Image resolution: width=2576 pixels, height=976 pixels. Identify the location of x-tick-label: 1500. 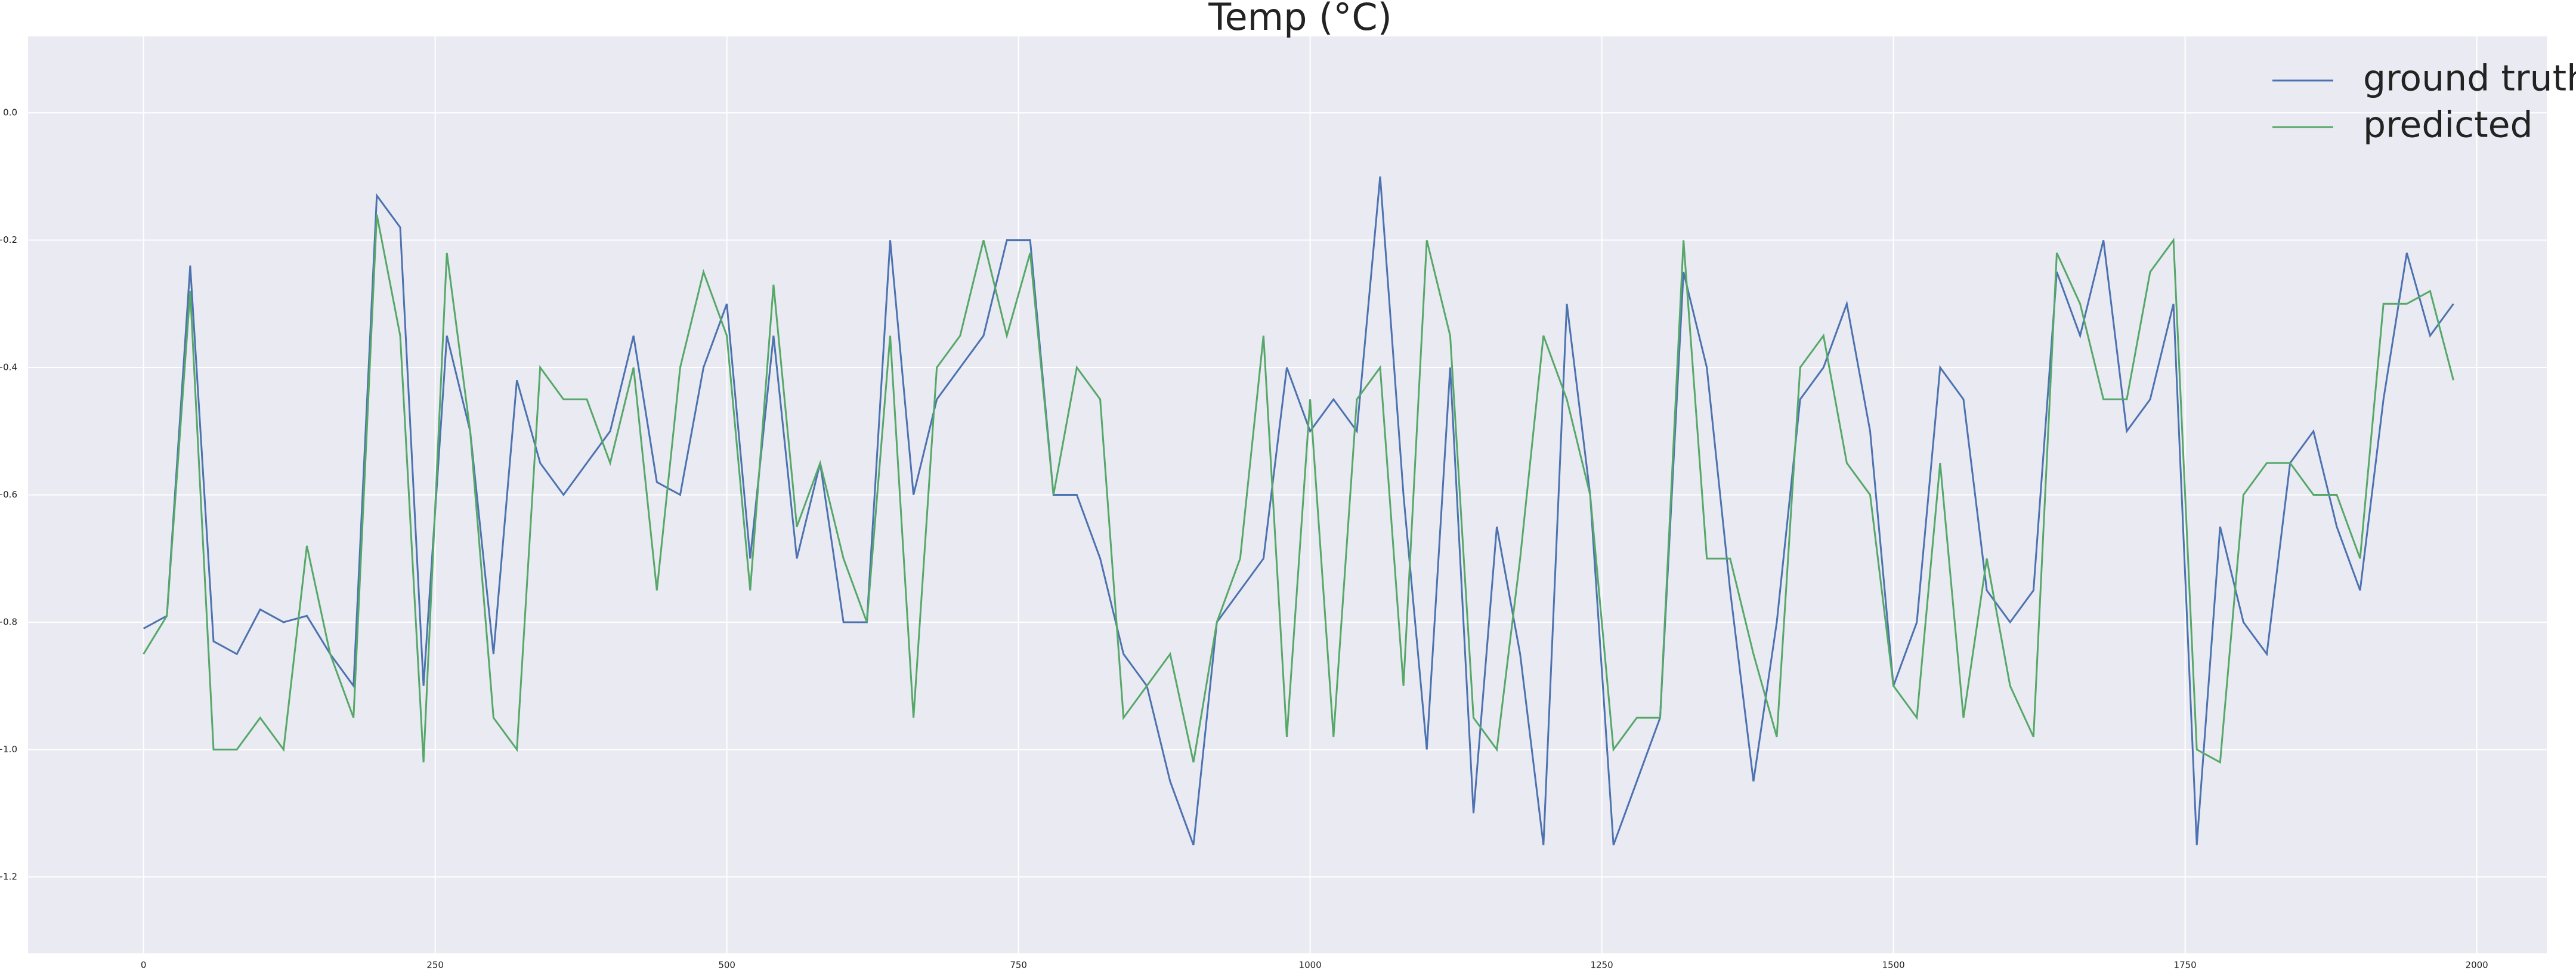
(1893, 965).